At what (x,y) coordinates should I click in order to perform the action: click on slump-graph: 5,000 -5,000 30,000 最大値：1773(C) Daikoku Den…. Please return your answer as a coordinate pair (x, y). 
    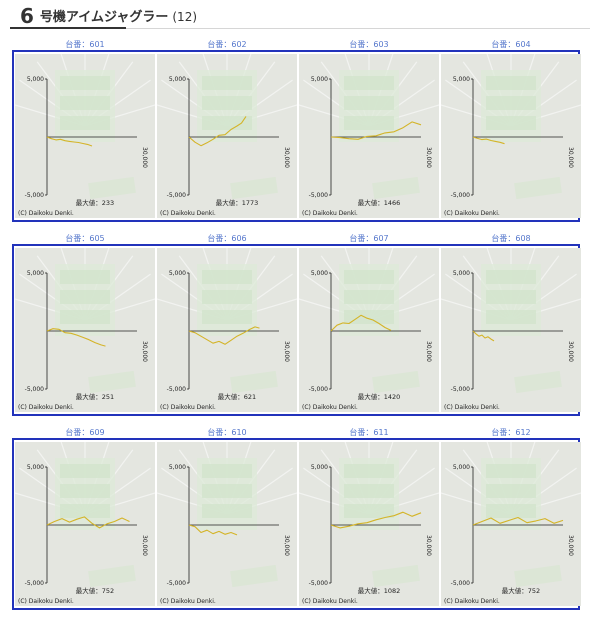
    Looking at the image, I should click on (227, 135).